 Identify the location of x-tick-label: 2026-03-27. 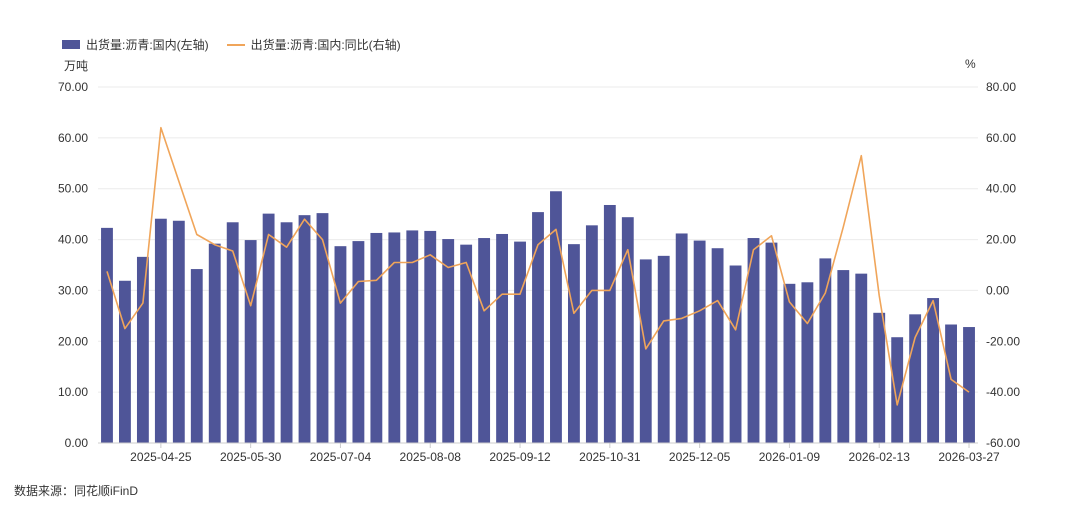
(969, 457).